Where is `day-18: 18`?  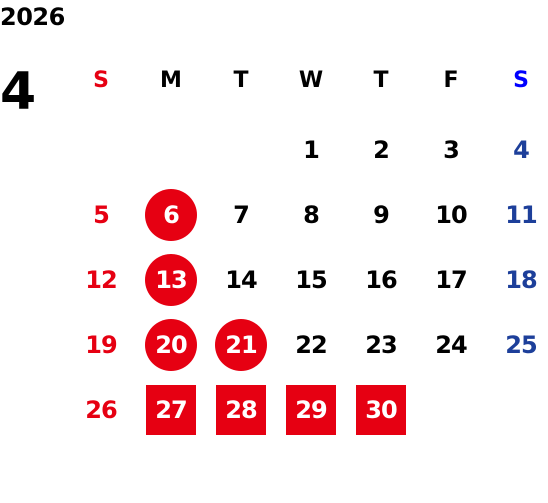
day-18: 18 is located at coordinates (521, 280).